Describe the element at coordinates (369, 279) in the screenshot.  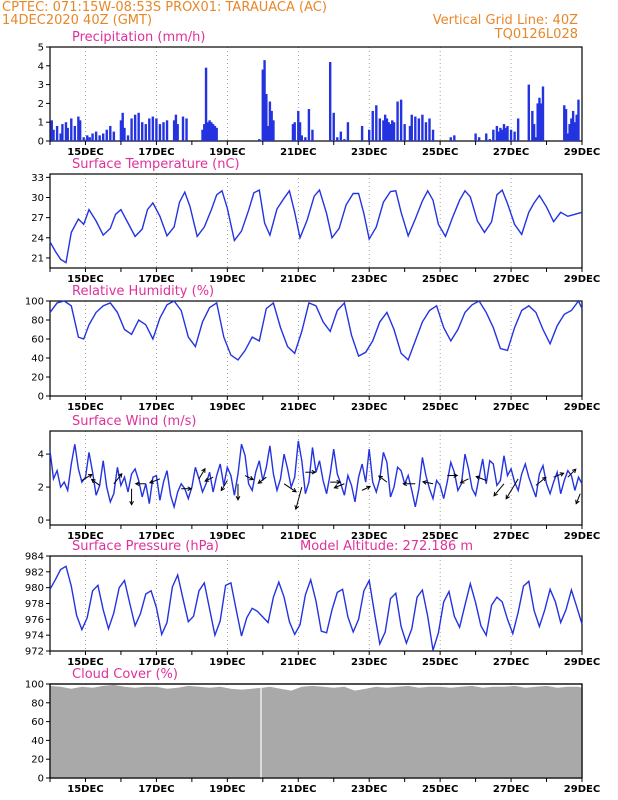
I see `temp-xtick-label: 23DEC` at that location.